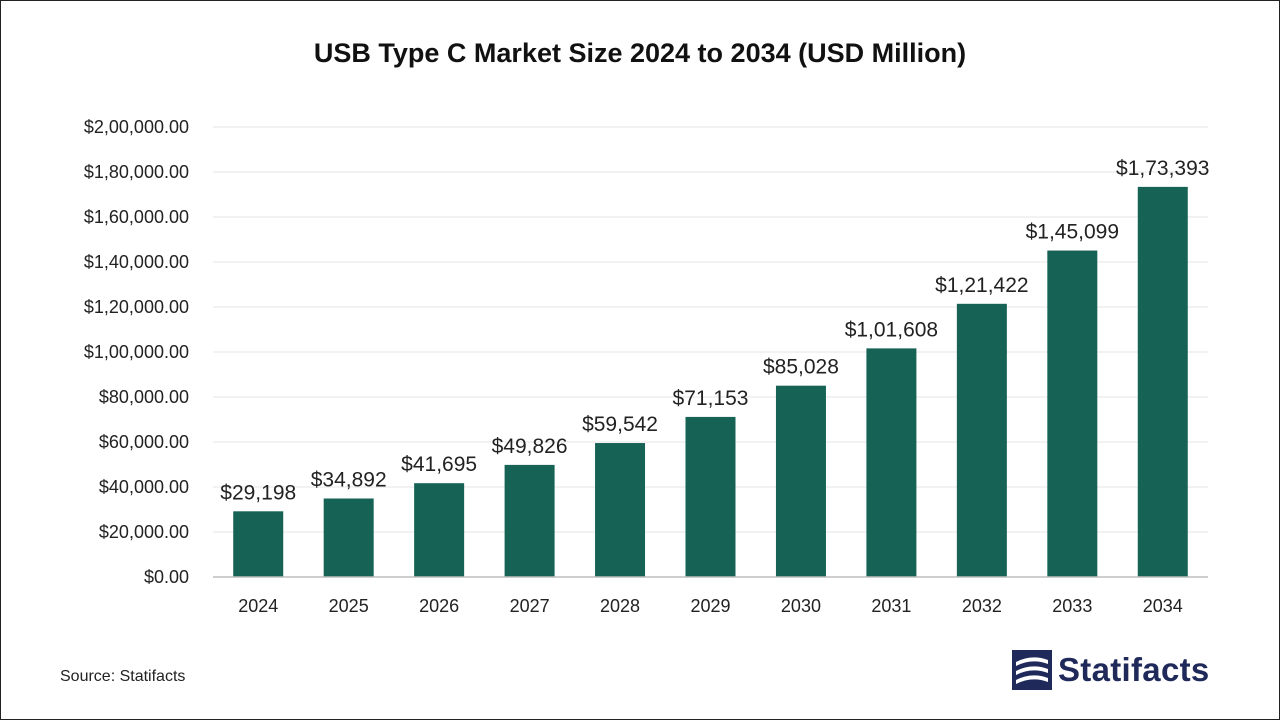 This screenshot has height=720, width=1280. I want to click on y-tick-label: $1,80,000.00, so click(136, 172).